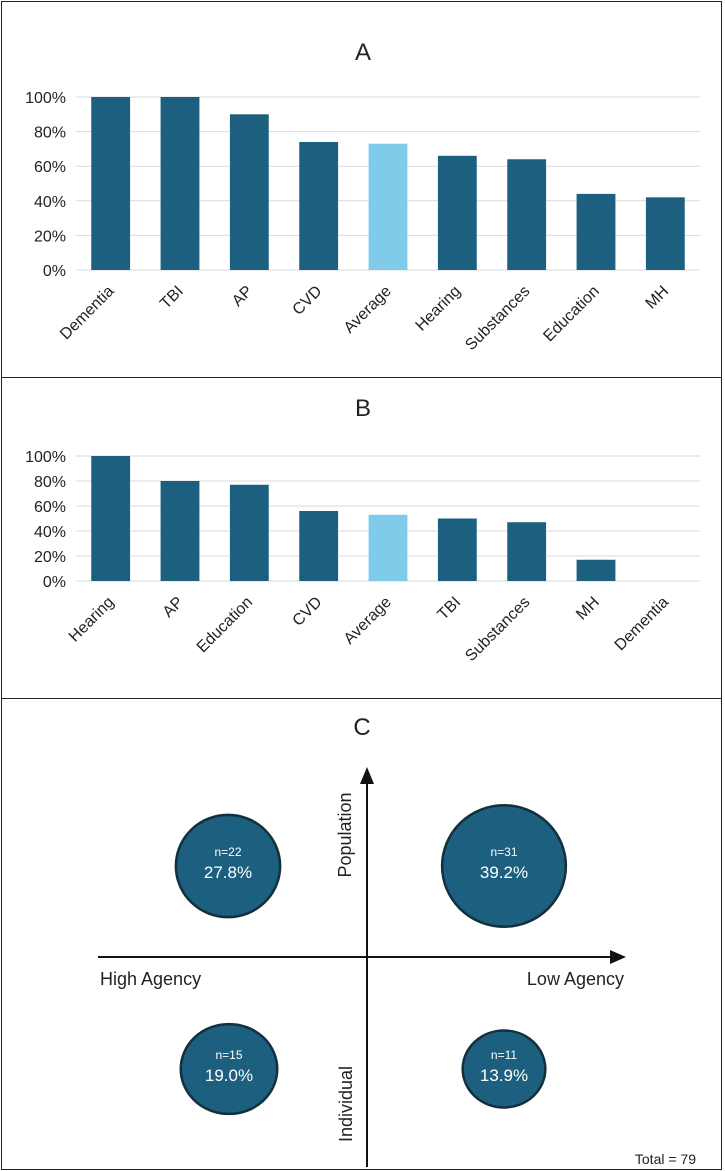 Image resolution: width=725 pixels, height=1171 pixels. Describe the element at coordinates (361, 727) in the screenshot. I see `chart-title-c: C` at that location.